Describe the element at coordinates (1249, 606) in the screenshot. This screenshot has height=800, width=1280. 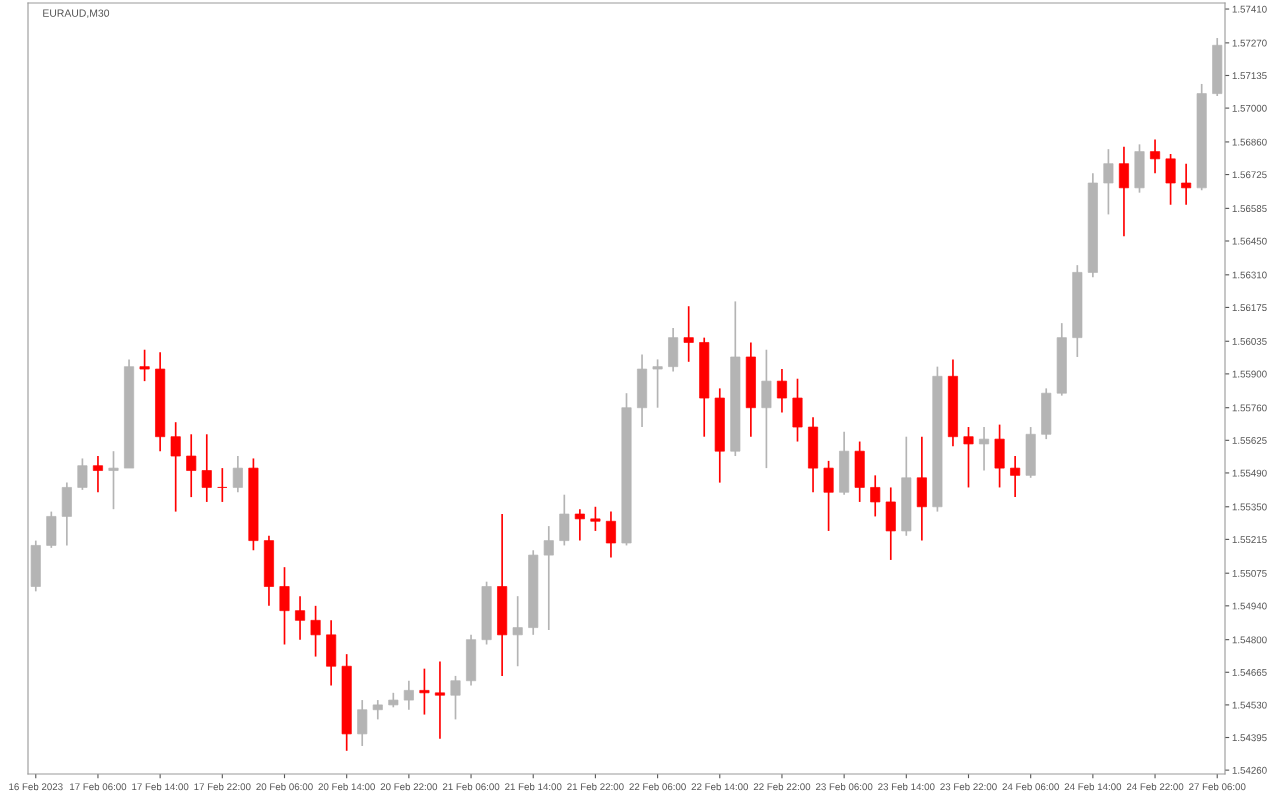
I see `y-tick-label: 1.54940` at that location.